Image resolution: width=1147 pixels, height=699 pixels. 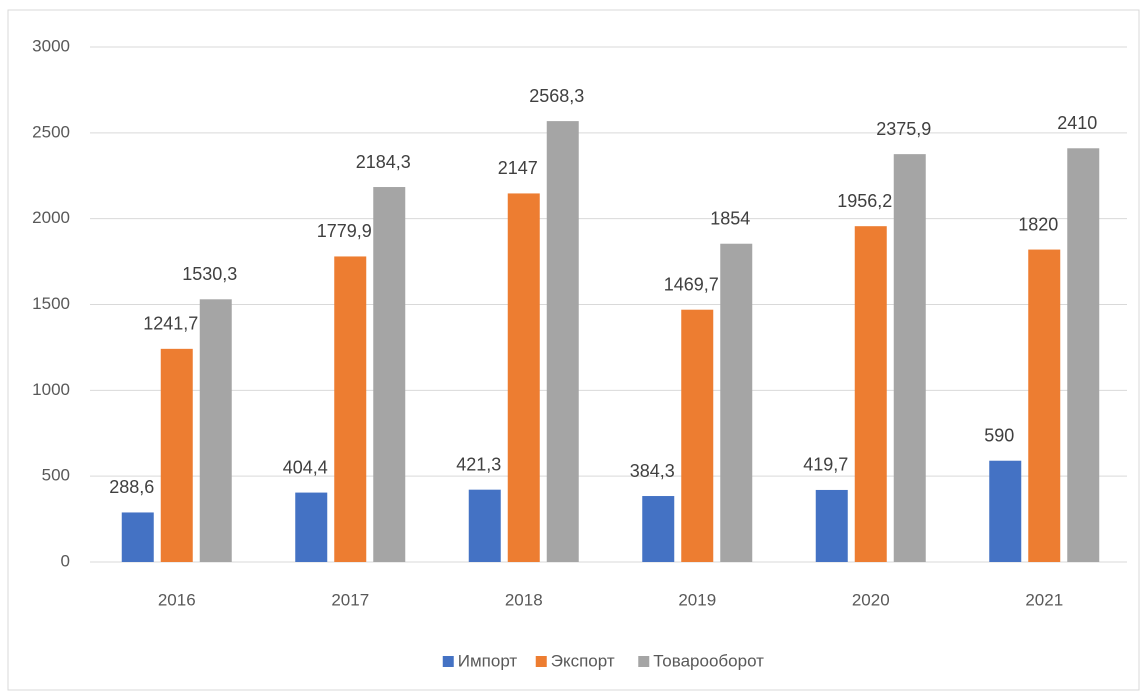 I want to click on x-tick-label: 2021, so click(x=1044, y=599).